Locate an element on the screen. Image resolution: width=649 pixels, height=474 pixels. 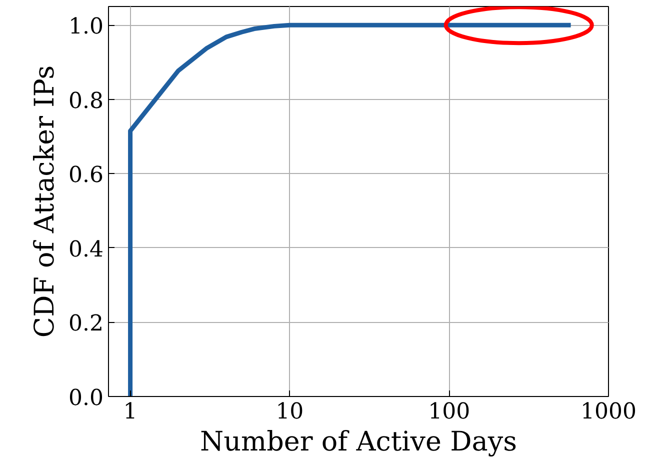
y-tick-label: 0.4 is located at coordinates (86, 249).